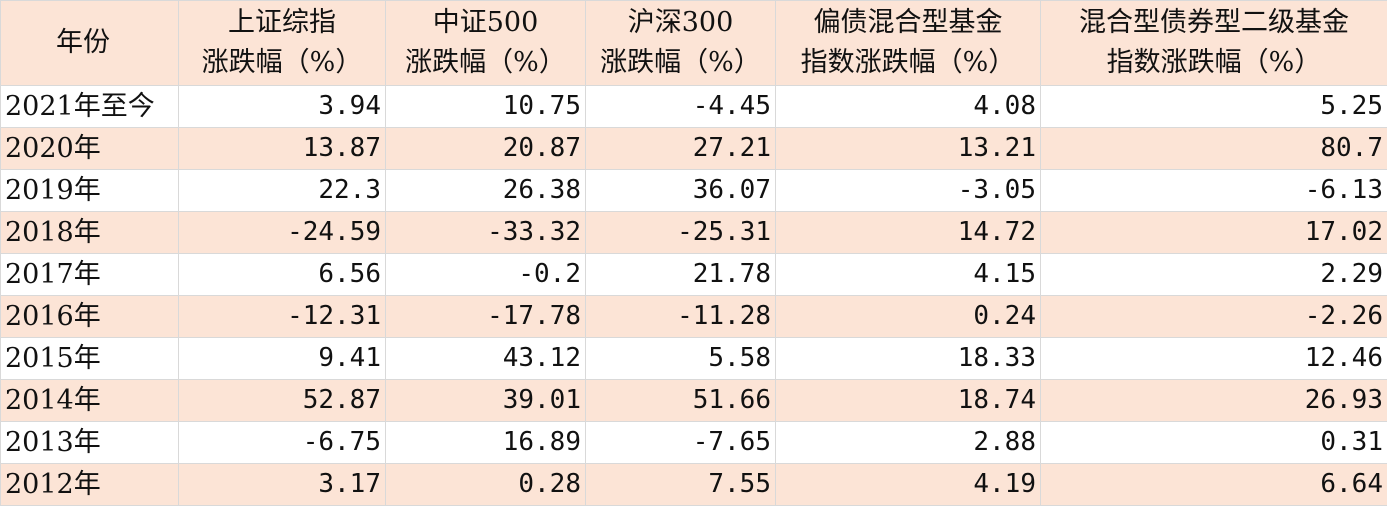 The height and width of the screenshot is (506, 1387). Describe the element at coordinates (90, 149) in the screenshot. I see `year-cell: 2020年` at that location.